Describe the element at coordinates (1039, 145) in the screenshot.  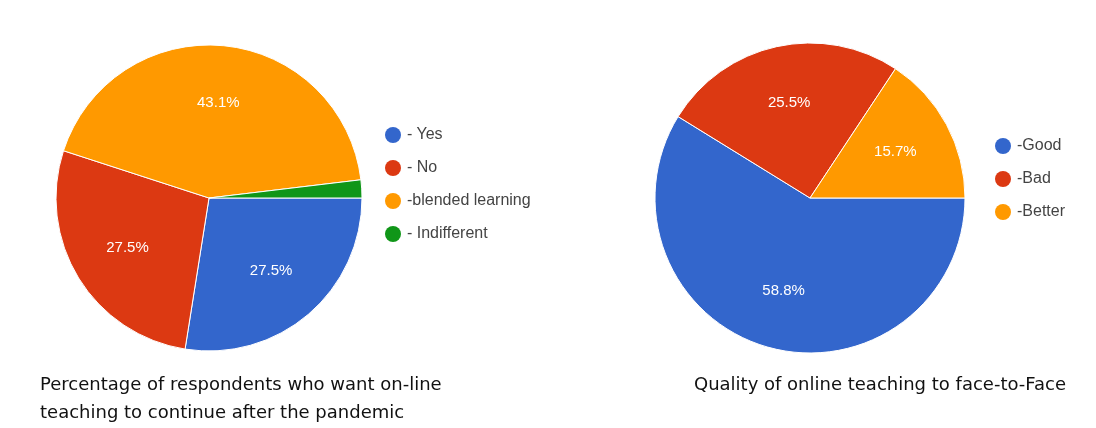
I see `legend-label: -Good` at that location.